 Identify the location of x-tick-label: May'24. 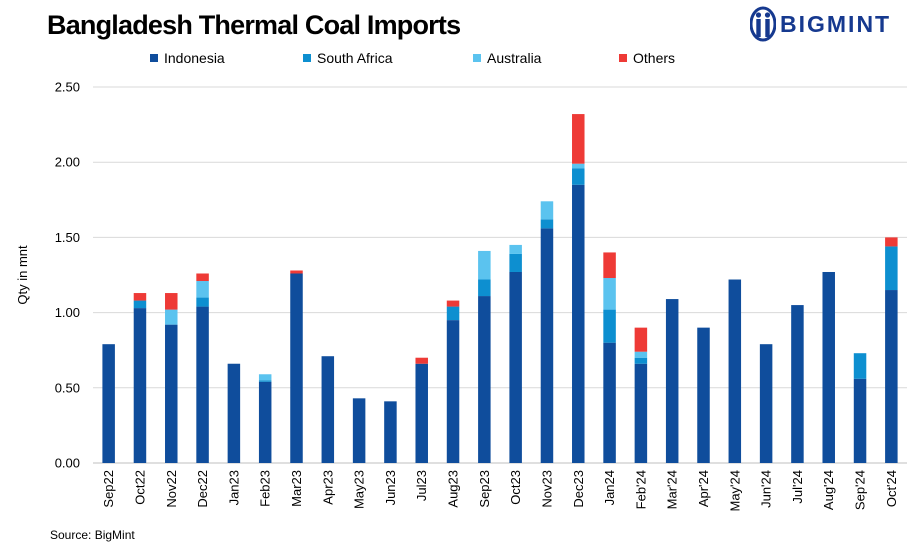
(734, 491).